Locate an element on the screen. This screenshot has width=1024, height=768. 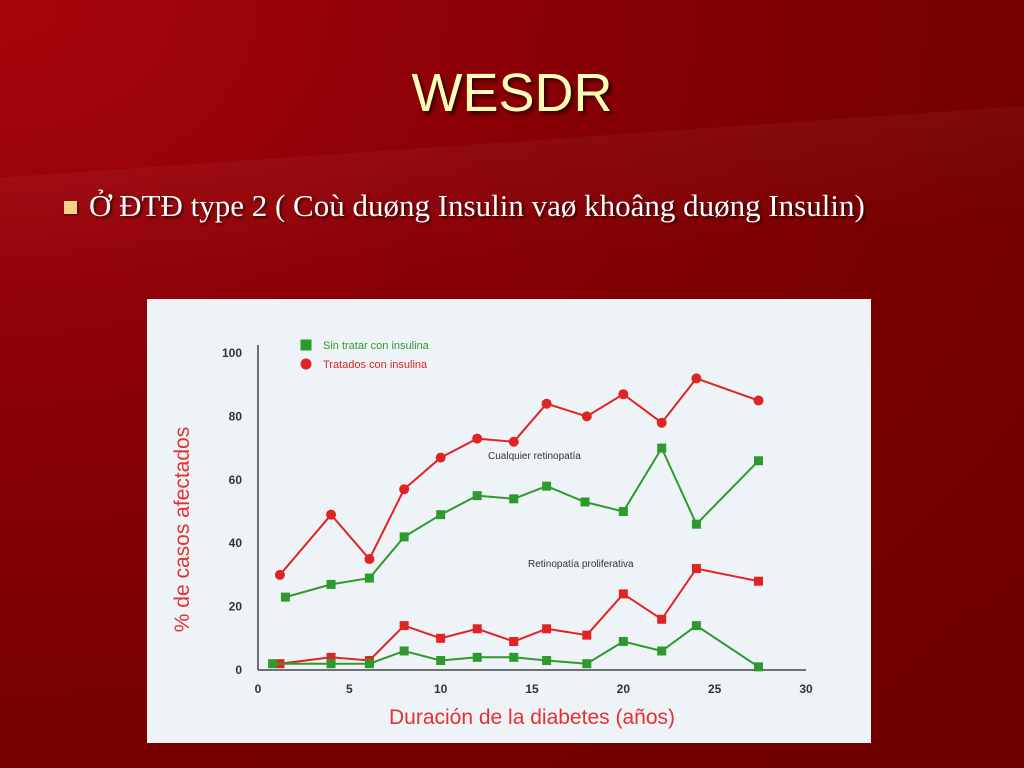
group-annotation: Retinopatía proliferativa is located at coordinates (581, 564).